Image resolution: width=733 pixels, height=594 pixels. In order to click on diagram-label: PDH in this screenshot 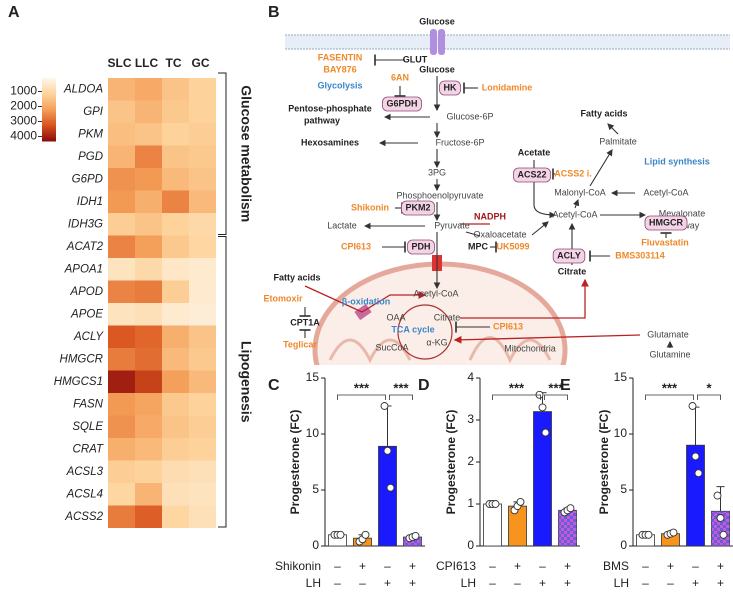, I will do `click(420, 246)`.